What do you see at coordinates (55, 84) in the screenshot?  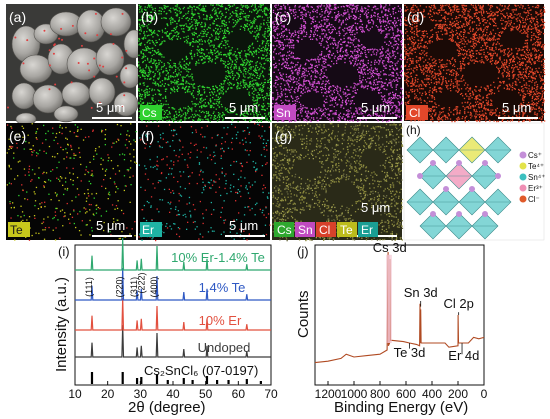 I see `sem-red-dot` at bounding box center [55, 84].